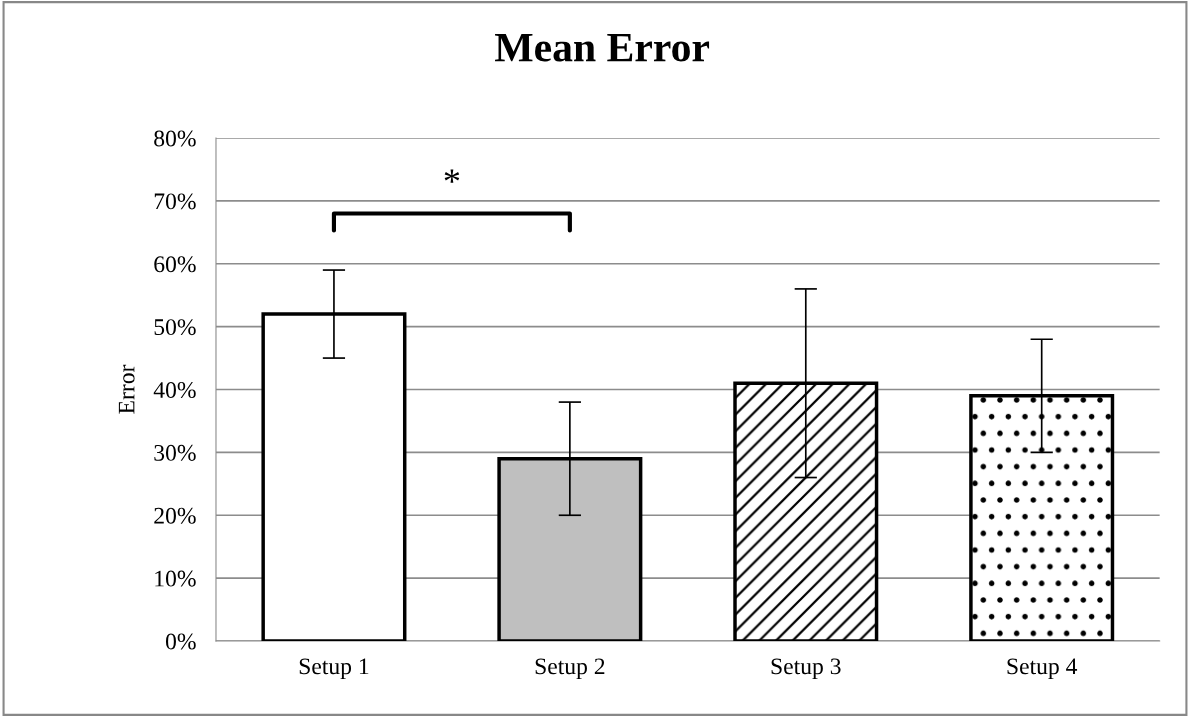  What do you see at coordinates (180, 641) in the screenshot?
I see `y-tick-label: 0%` at bounding box center [180, 641].